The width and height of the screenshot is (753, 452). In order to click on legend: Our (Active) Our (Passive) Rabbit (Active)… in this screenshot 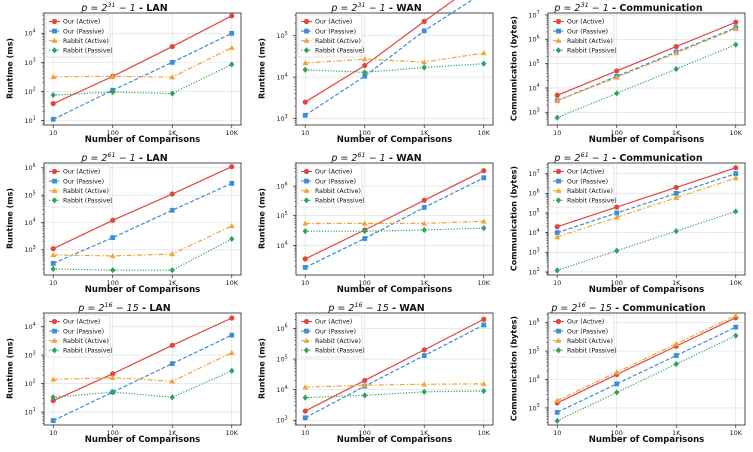, I will do `click(331, 186)`.